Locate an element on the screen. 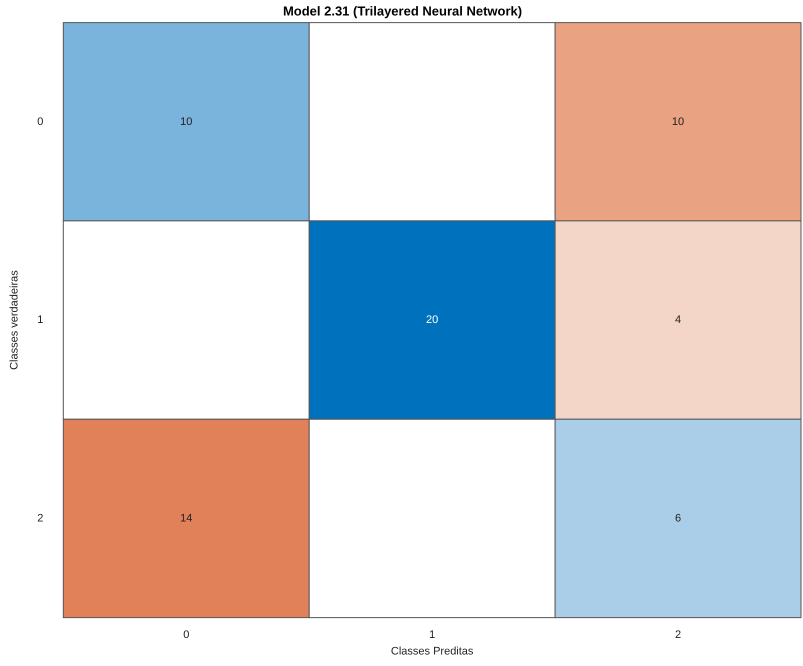 This screenshot has height=666, width=803. data-label: 20 is located at coordinates (432, 320).